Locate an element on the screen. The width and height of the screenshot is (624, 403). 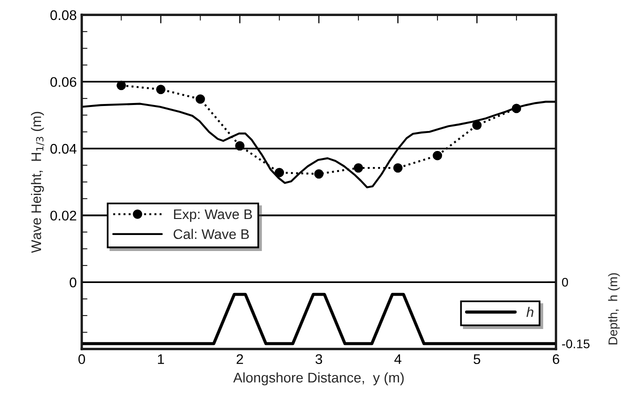
legend-label: h is located at coordinates (530, 311).